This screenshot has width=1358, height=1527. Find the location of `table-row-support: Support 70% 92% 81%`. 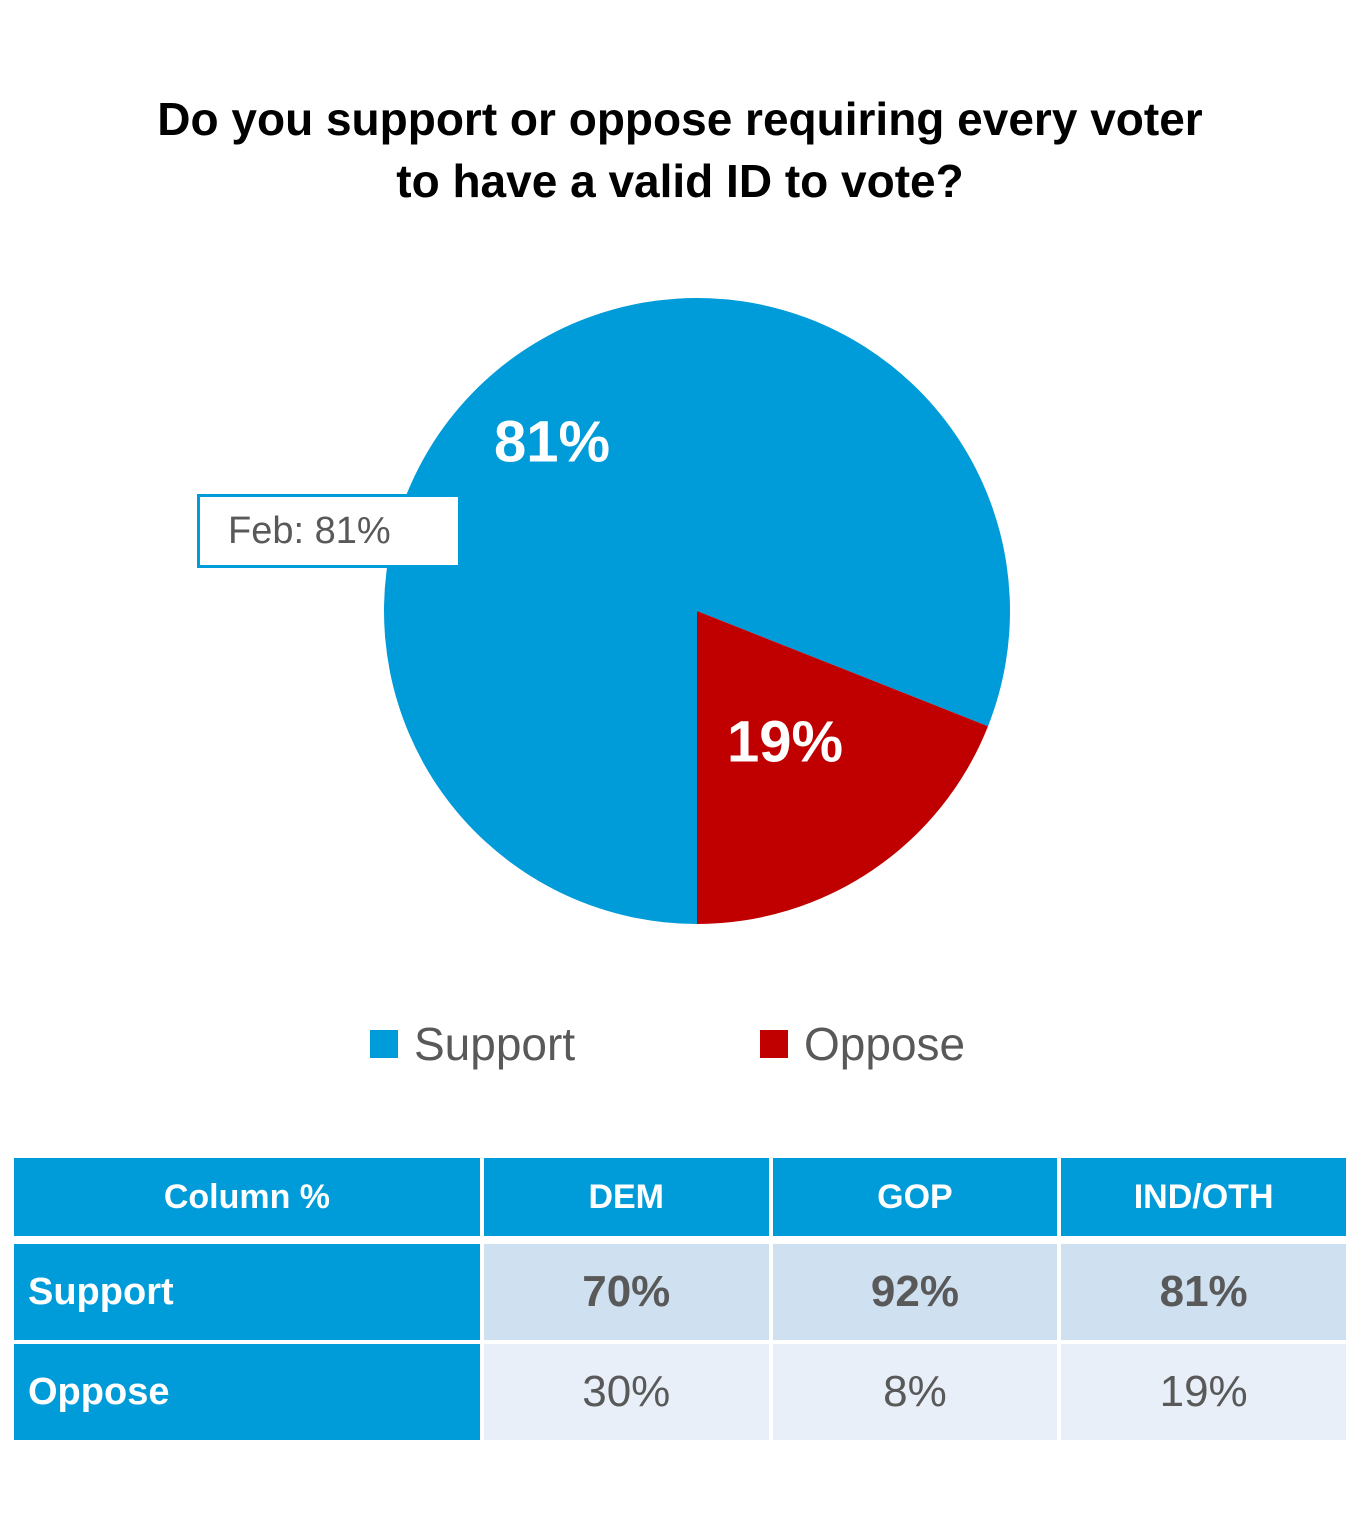

table-row-support: Support 70% 92% 81% is located at coordinates (680, 1292).